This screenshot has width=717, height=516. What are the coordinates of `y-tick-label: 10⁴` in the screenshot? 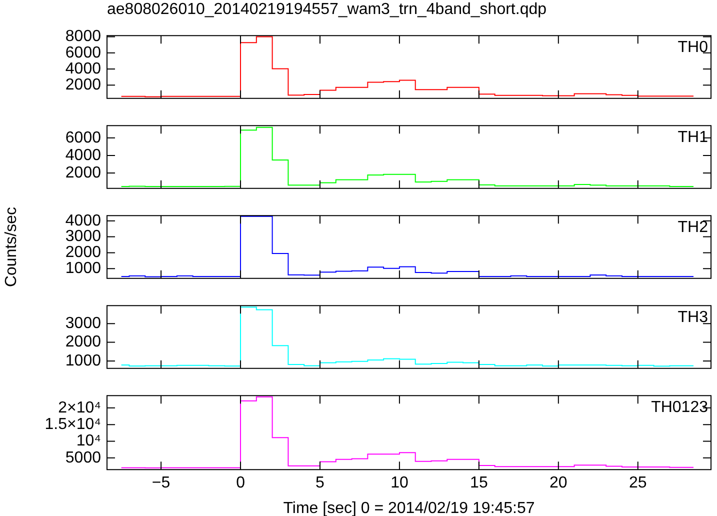 It's located at (89, 441).